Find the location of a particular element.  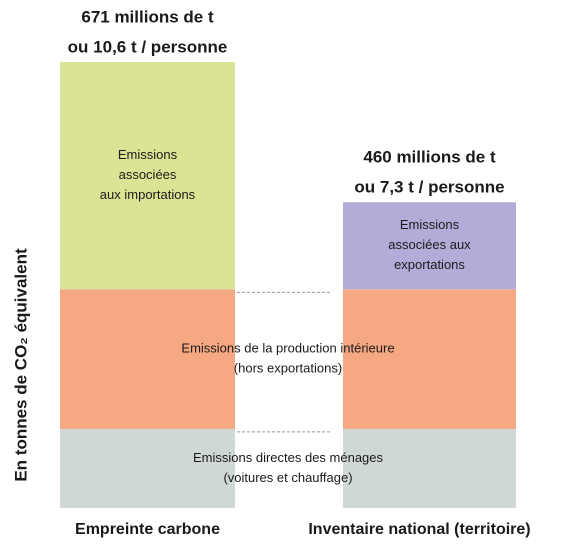

segment-label: exportations is located at coordinates (429, 264).